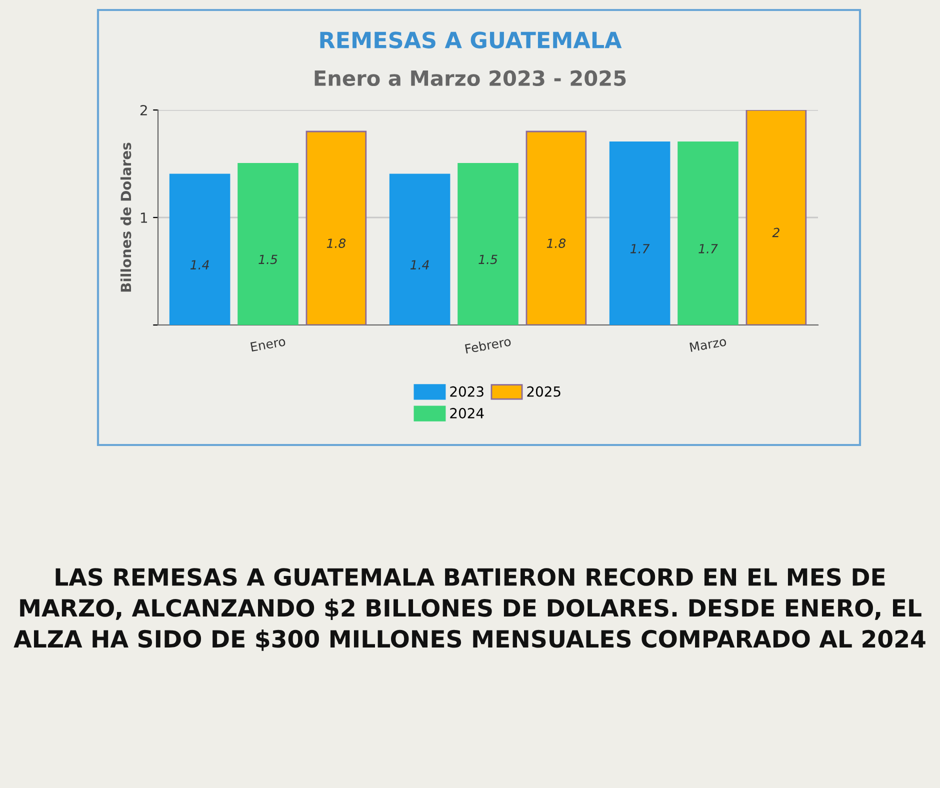 The height and width of the screenshot is (788, 940). Describe the element at coordinates (126, 217) in the screenshot. I see `y-axis-title: Billones de Dolares` at that location.